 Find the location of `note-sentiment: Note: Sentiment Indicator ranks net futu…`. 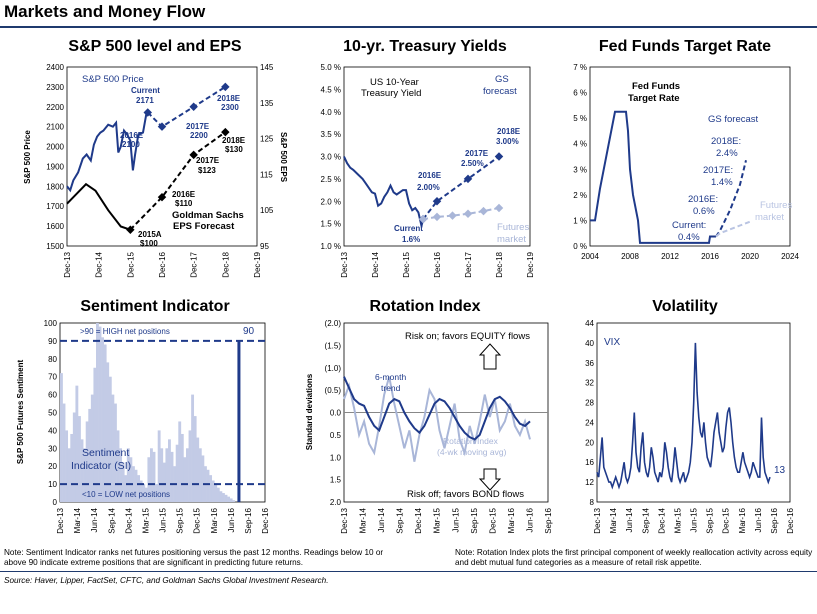

note-sentiment: Note: Sentiment Indicator ranks net futu… is located at coordinates (194, 557).